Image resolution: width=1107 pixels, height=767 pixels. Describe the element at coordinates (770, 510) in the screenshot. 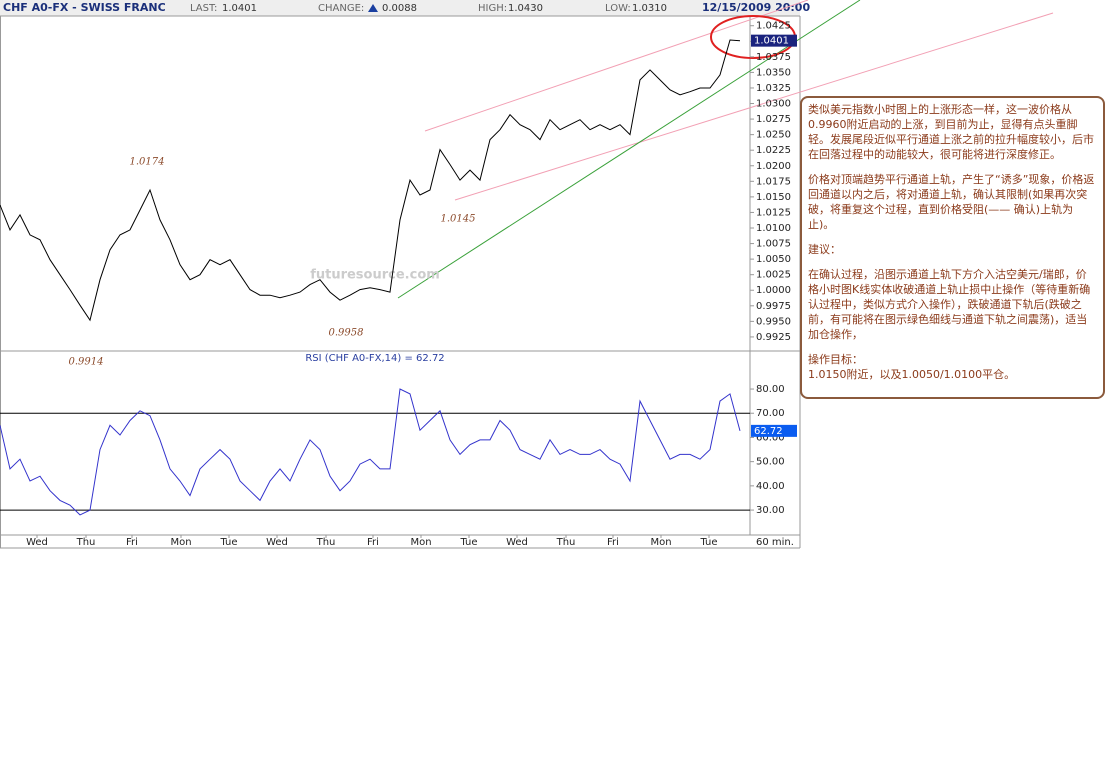

I see `y-tick-label: 30.00` at that location.